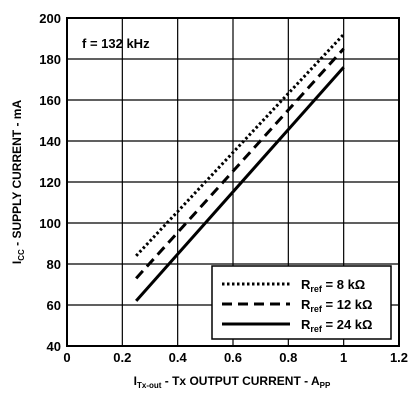 Image resolution: width=412 pixels, height=393 pixels. Describe the element at coordinates (399, 357) in the screenshot. I see `x-tick-label: 1.2` at that location.